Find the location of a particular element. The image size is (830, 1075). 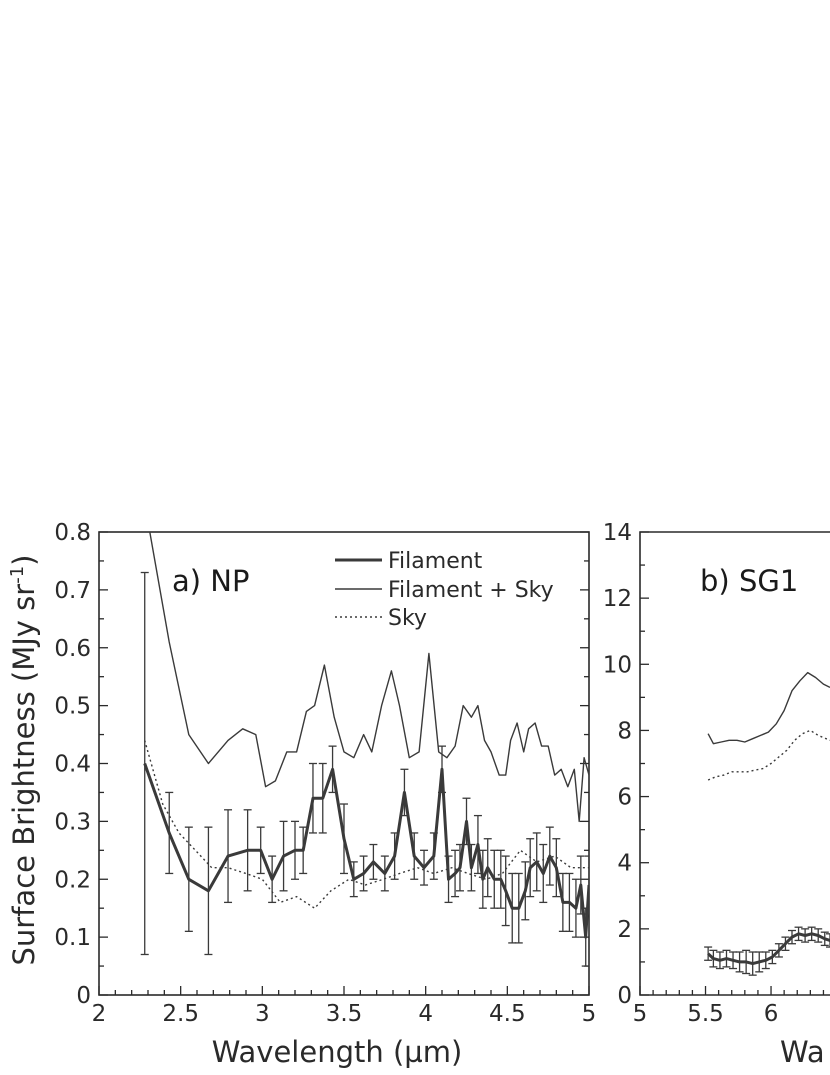

y-tick-label: 0.7 is located at coordinates (72, 591).